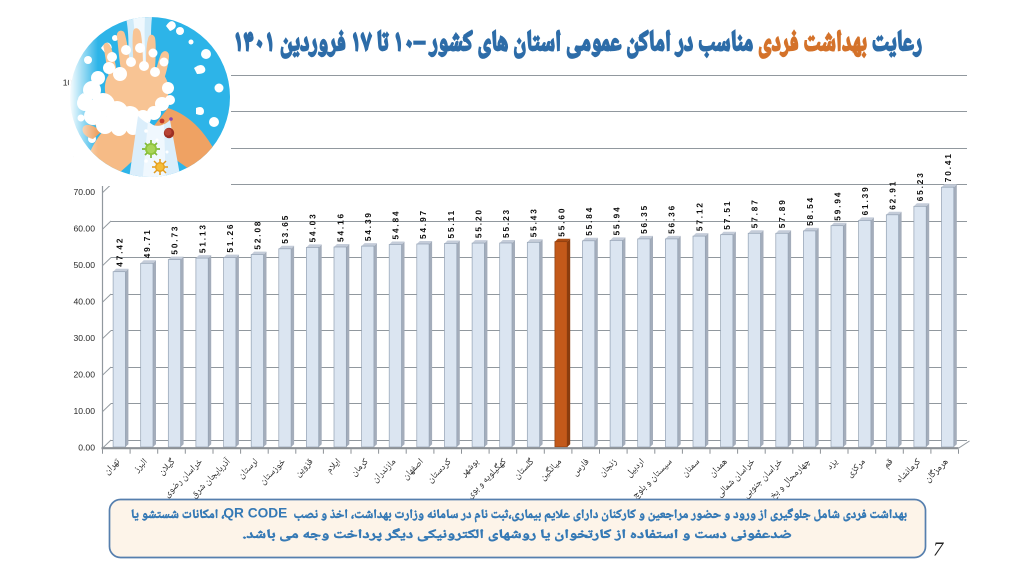 This screenshot has width=1010, height=574. I want to click on svg-text: QR CODE, so click(255, 513).